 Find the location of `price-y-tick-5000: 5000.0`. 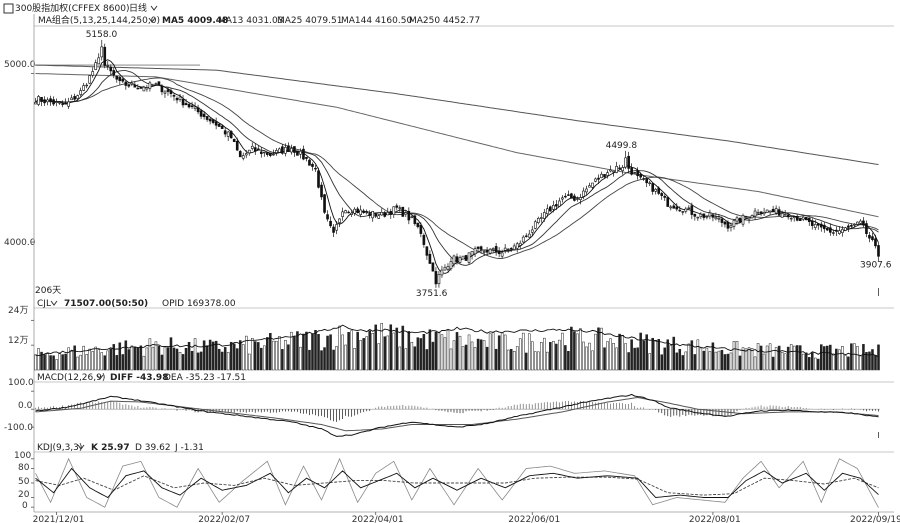

price-y-tick-5000: 5000.0 is located at coordinates (20, 65).